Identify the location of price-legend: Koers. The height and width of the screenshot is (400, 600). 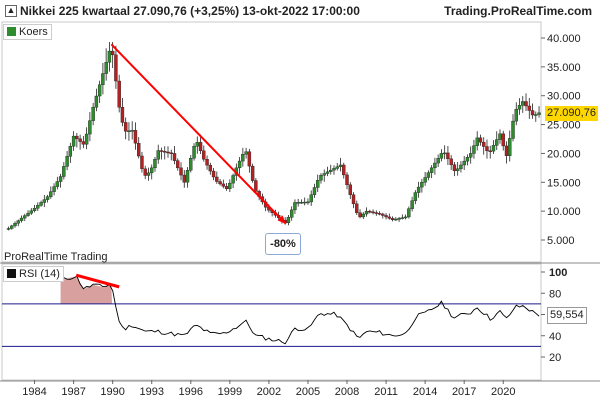
(27, 32).